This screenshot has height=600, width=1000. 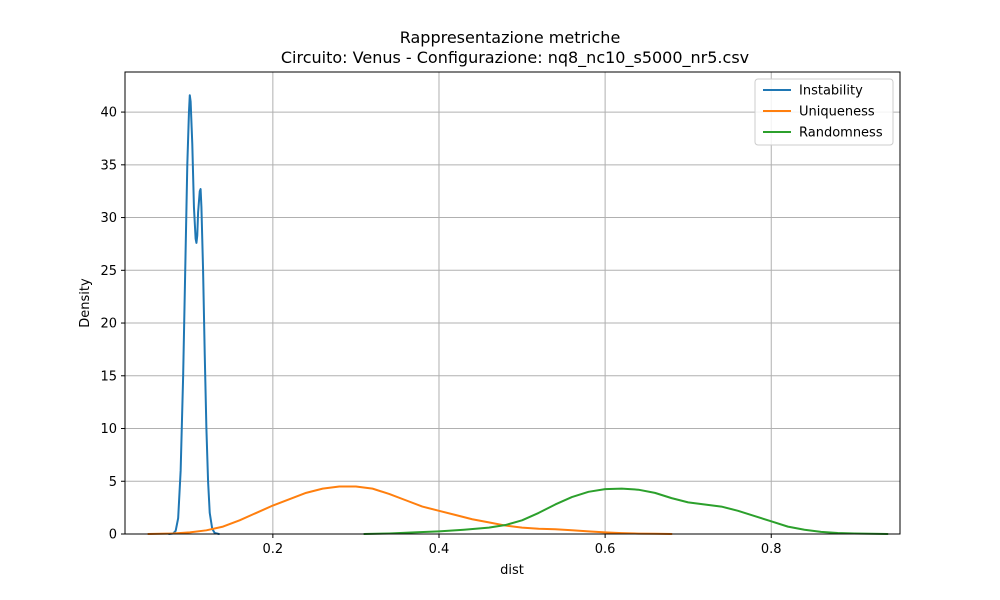 What do you see at coordinates (108, 271) in the screenshot?
I see `y-tick-label: 25` at bounding box center [108, 271].